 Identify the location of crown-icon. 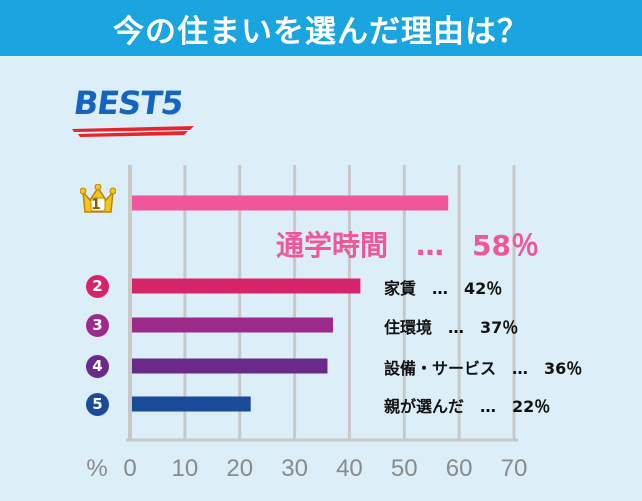
(98, 198).